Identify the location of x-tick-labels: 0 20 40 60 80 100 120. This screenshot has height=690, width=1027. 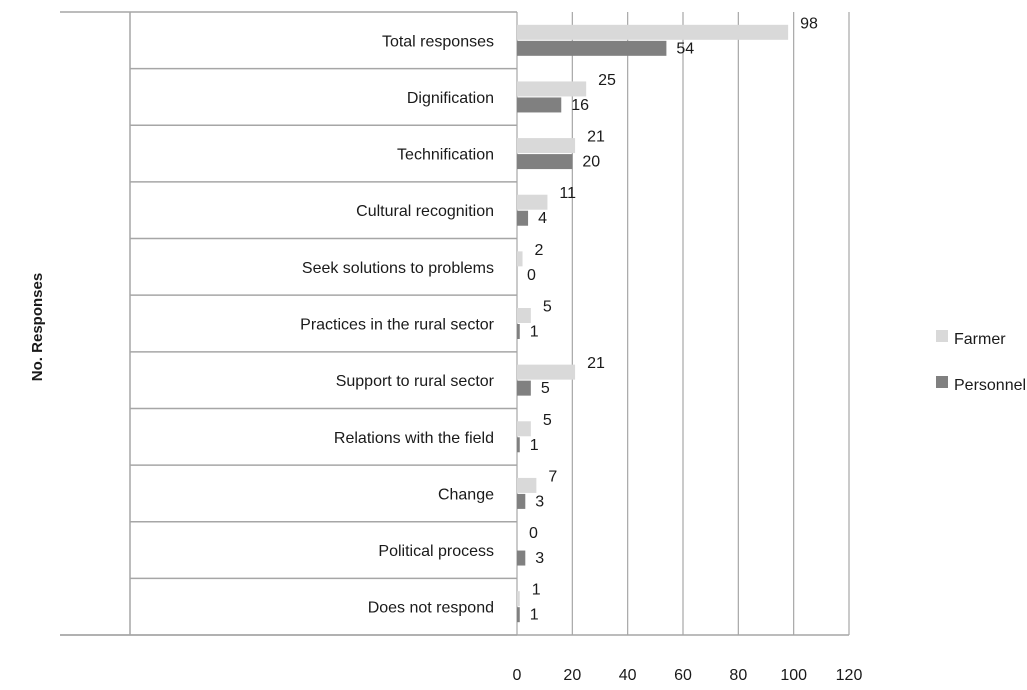
(688, 675).